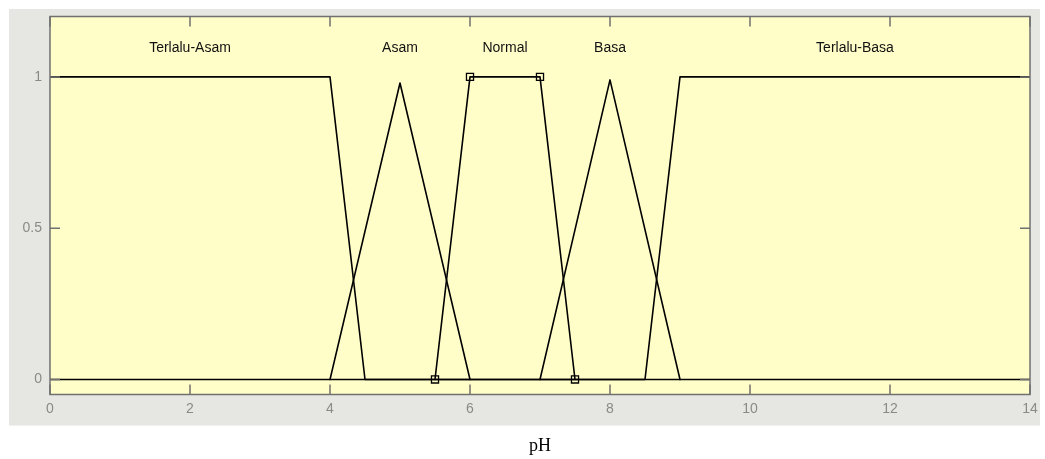  Describe the element at coordinates (505, 47) in the screenshot. I see `series-label: Normal` at that location.